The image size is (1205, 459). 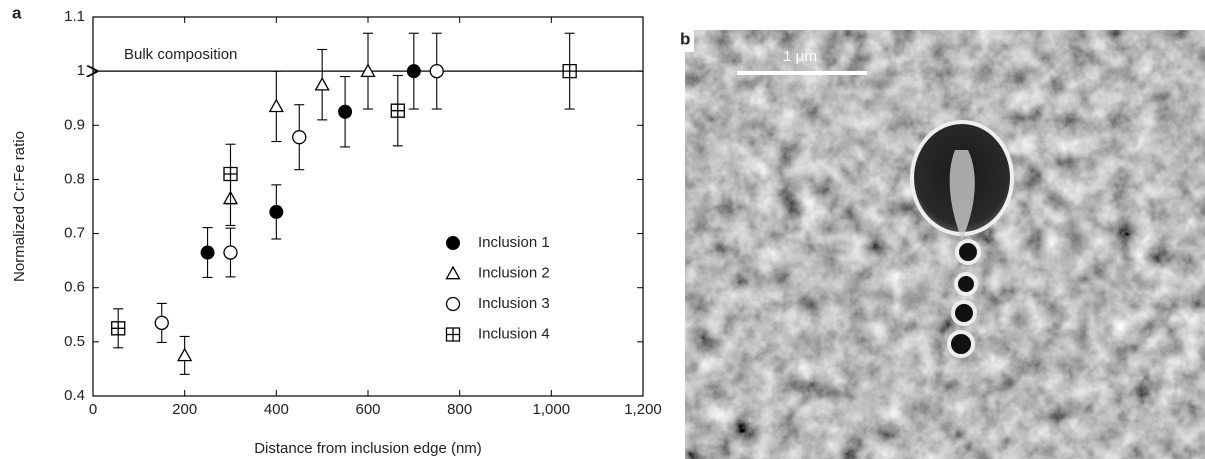 I want to click on annotation: Bulk composition, so click(x=180, y=54).